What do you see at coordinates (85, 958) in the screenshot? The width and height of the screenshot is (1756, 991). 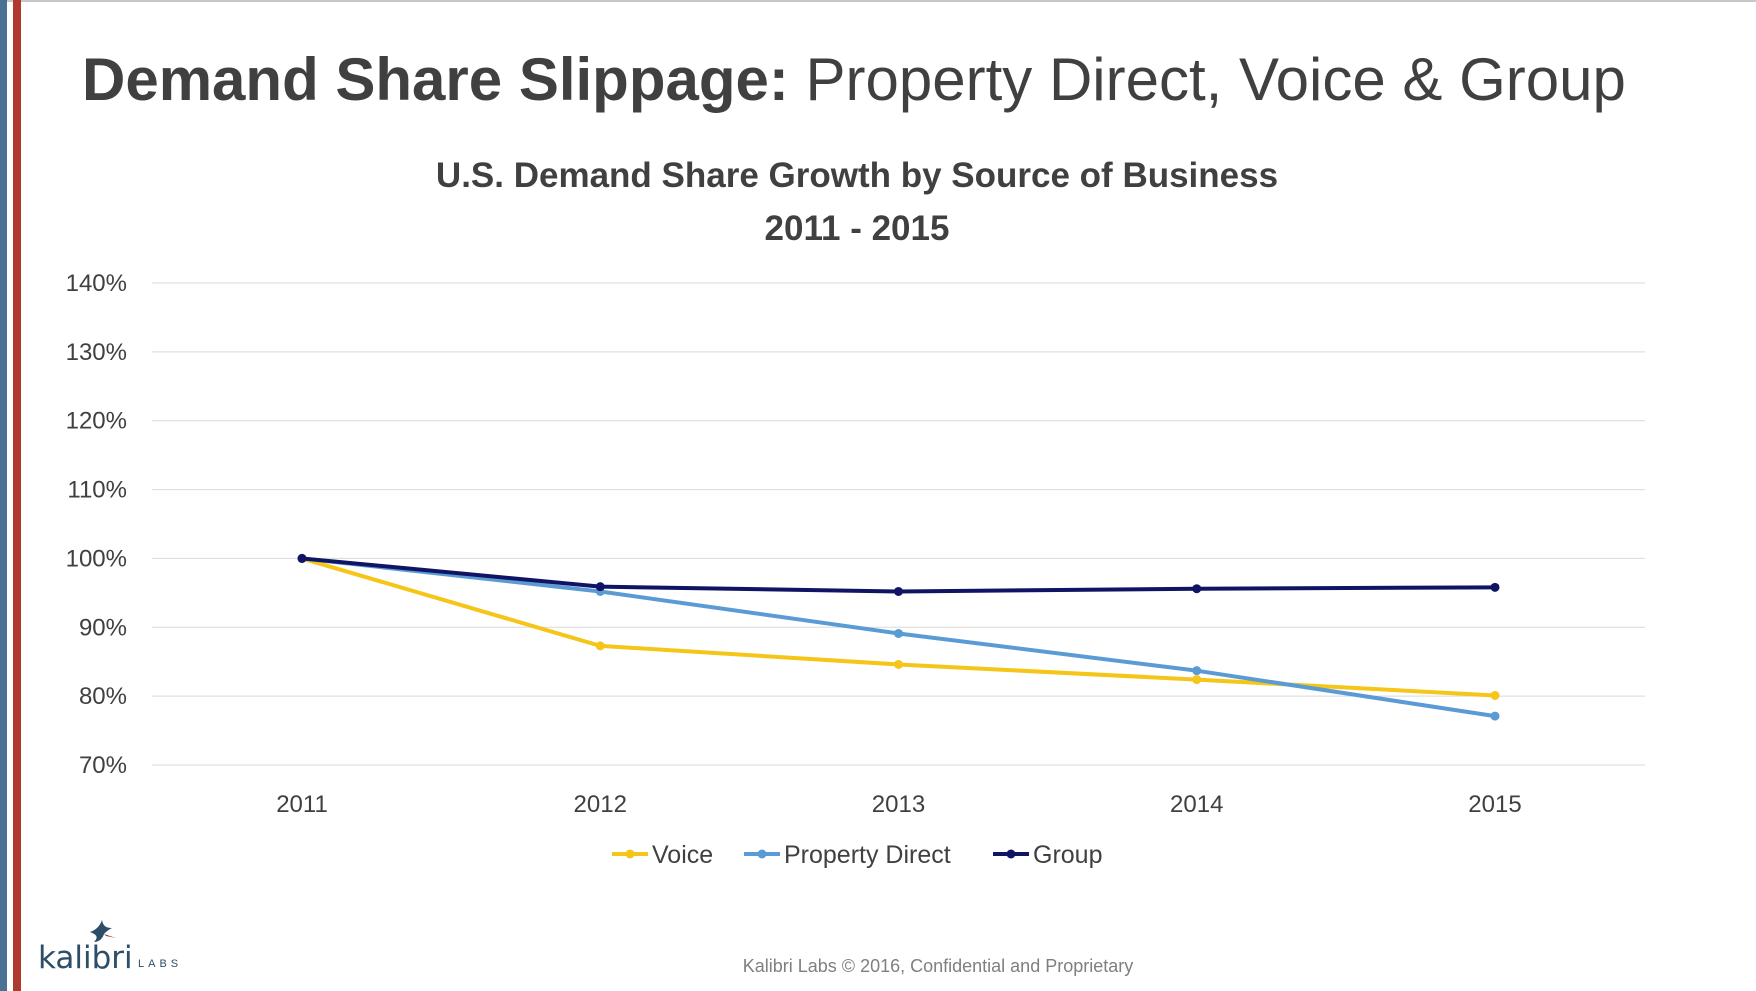 I see `logo-text: kalibri` at bounding box center [85, 958].